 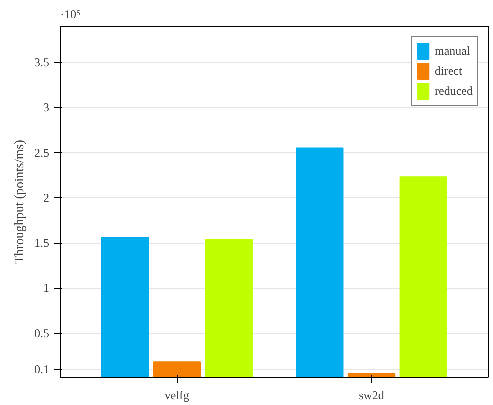 What do you see at coordinates (42, 369) in the screenshot?
I see `y-tick-label: 0.1` at bounding box center [42, 369].